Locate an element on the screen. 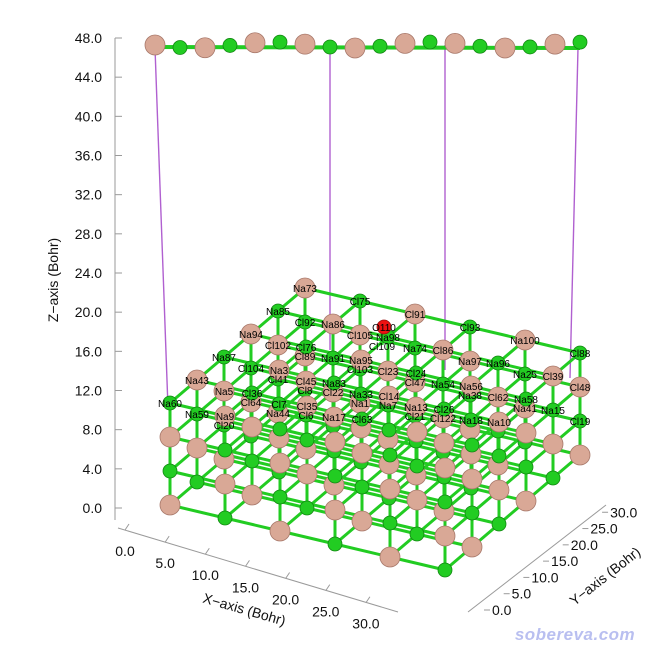 This screenshot has width=667, height=655. atom-label: Cl39 is located at coordinates (553, 377).